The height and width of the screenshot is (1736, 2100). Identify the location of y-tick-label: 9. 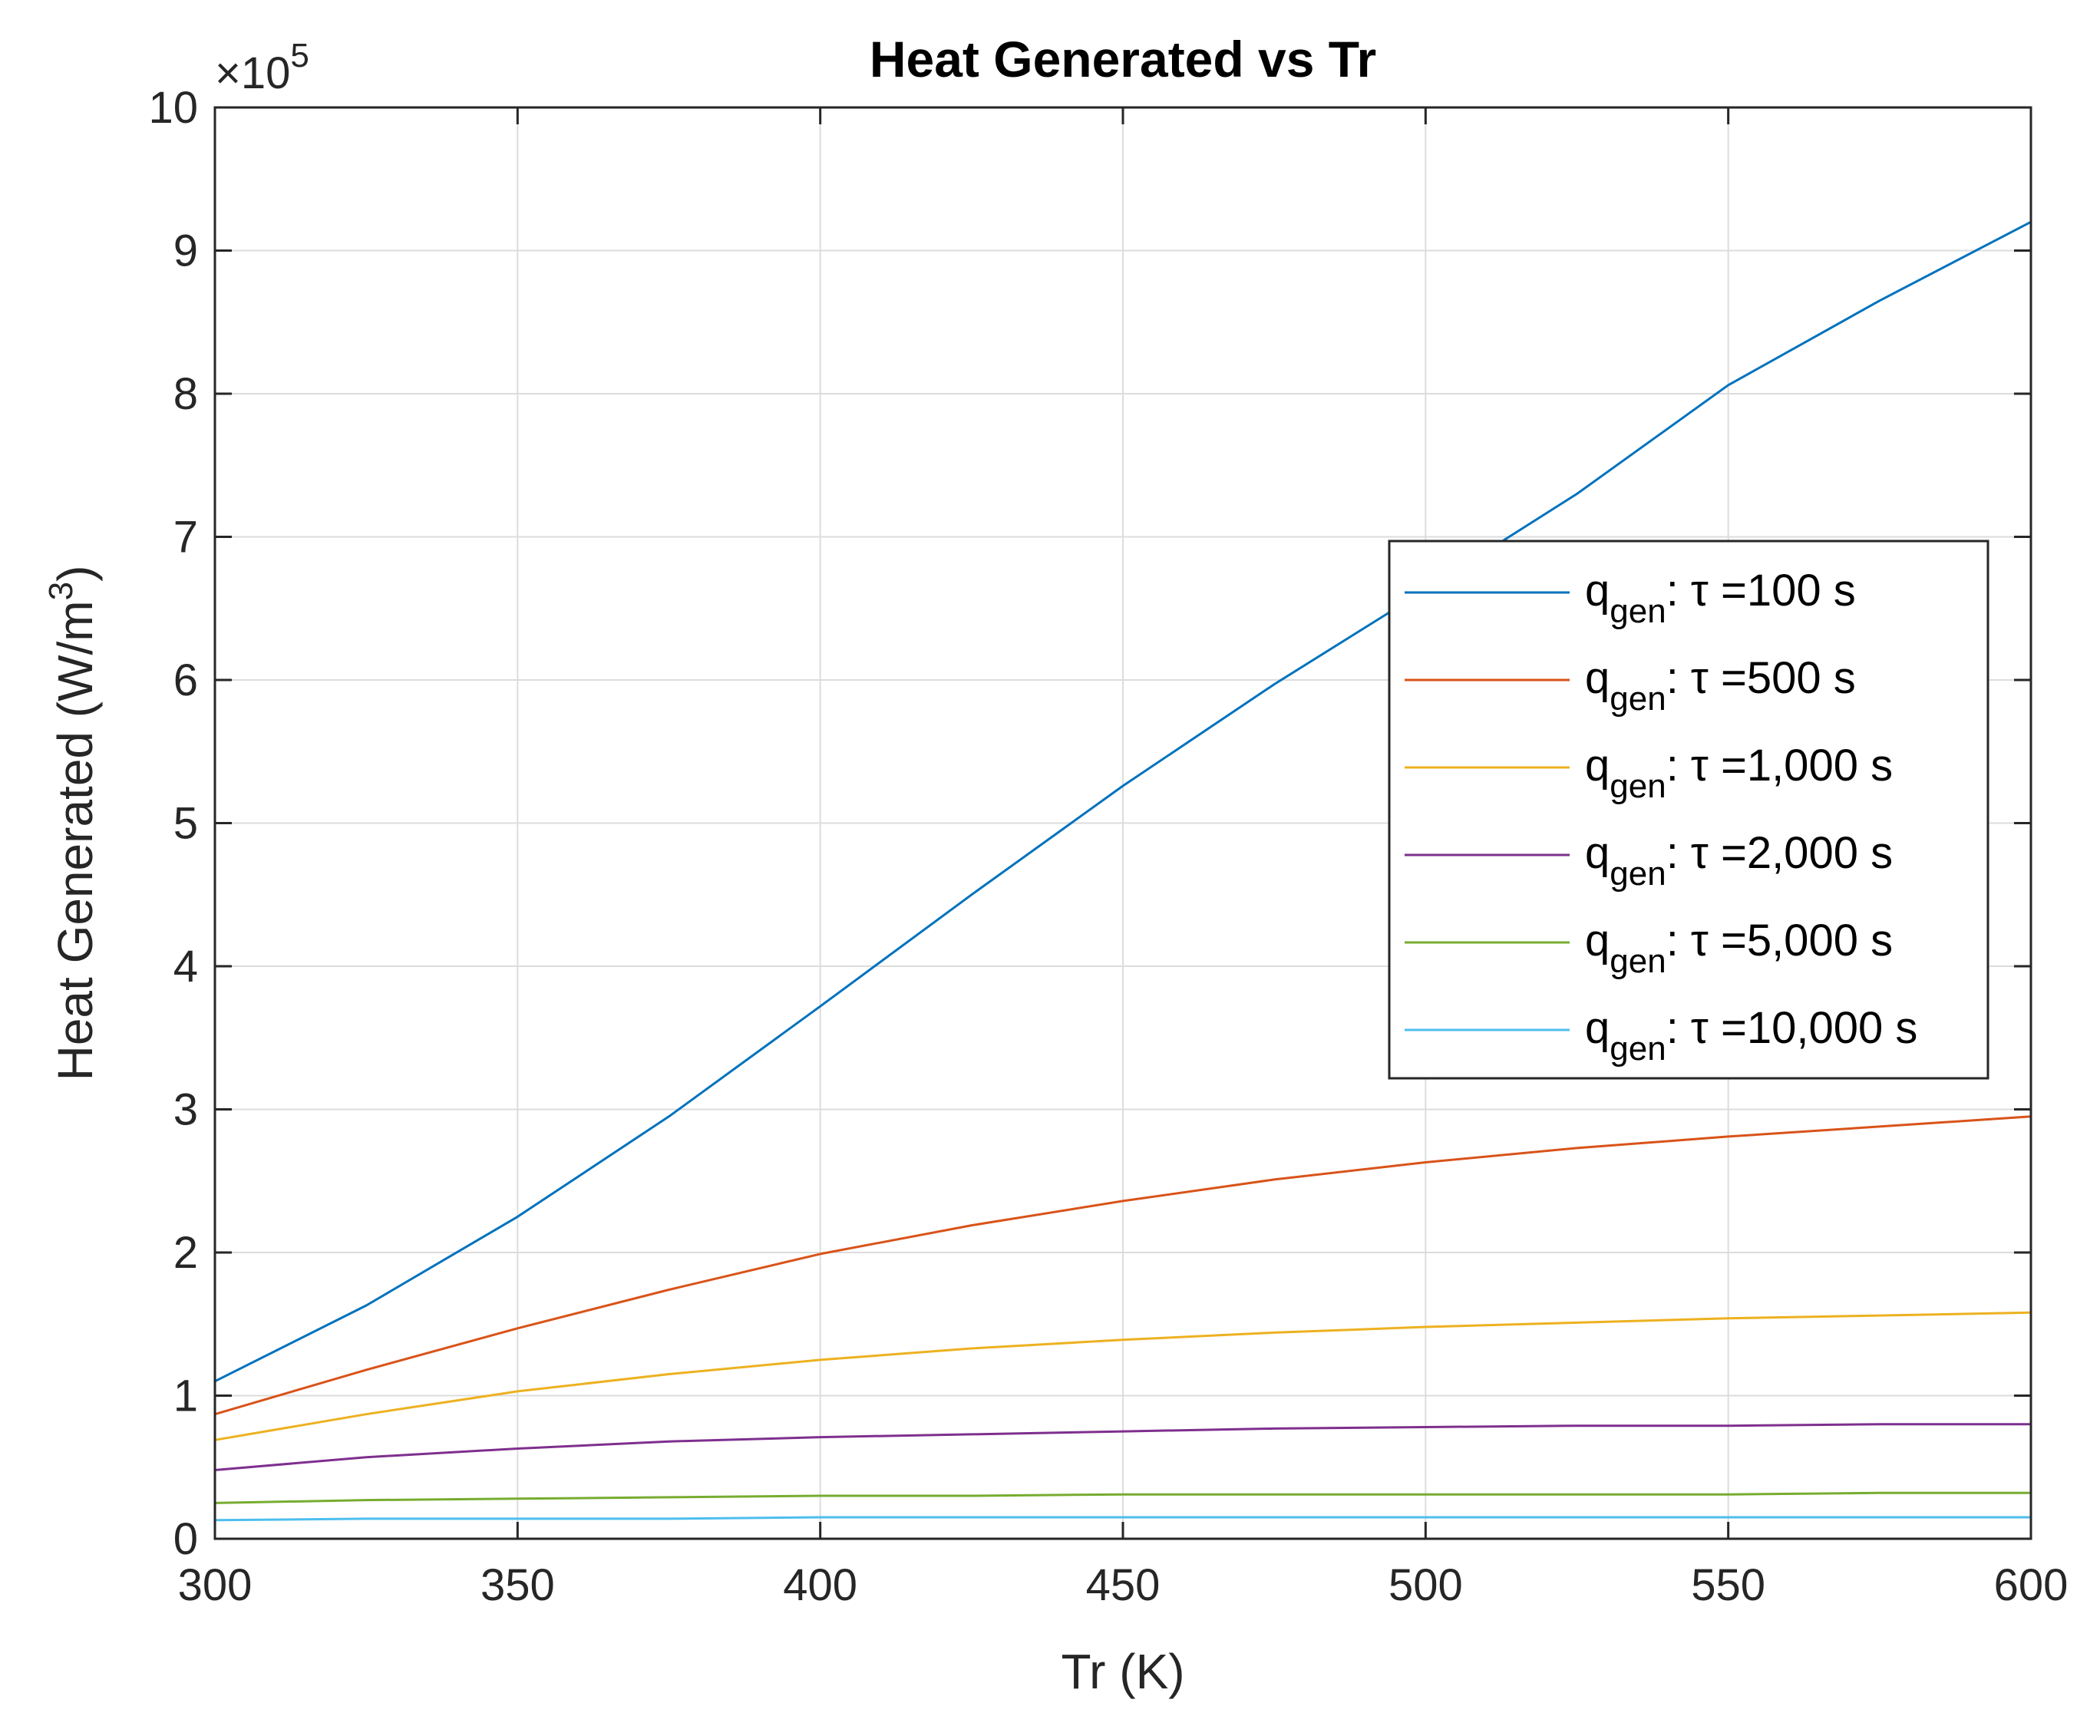
(186, 251).